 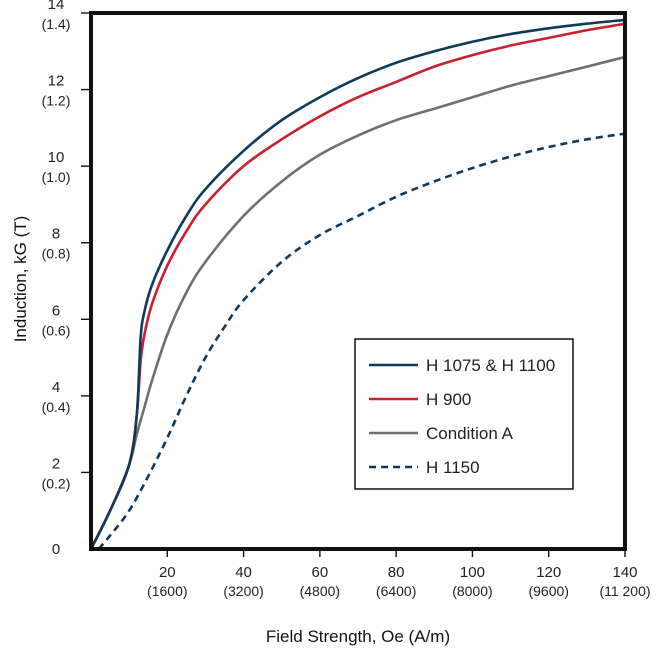 What do you see at coordinates (56, 234) in the screenshot?
I see `y-tick-label: 8` at bounding box center [56, 234].